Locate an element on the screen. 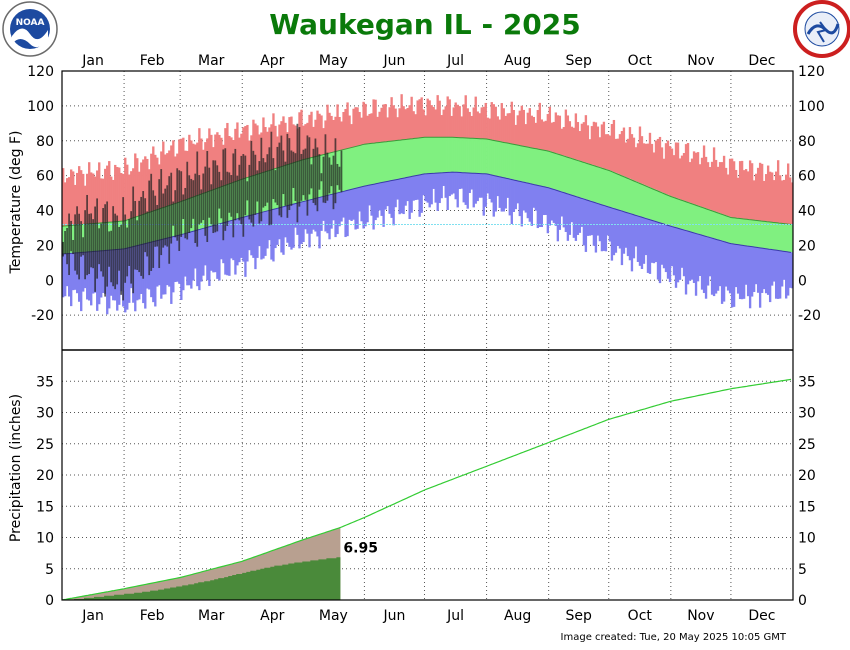  precipitation-tick-right: 15 is located at coordinates (807, 507).